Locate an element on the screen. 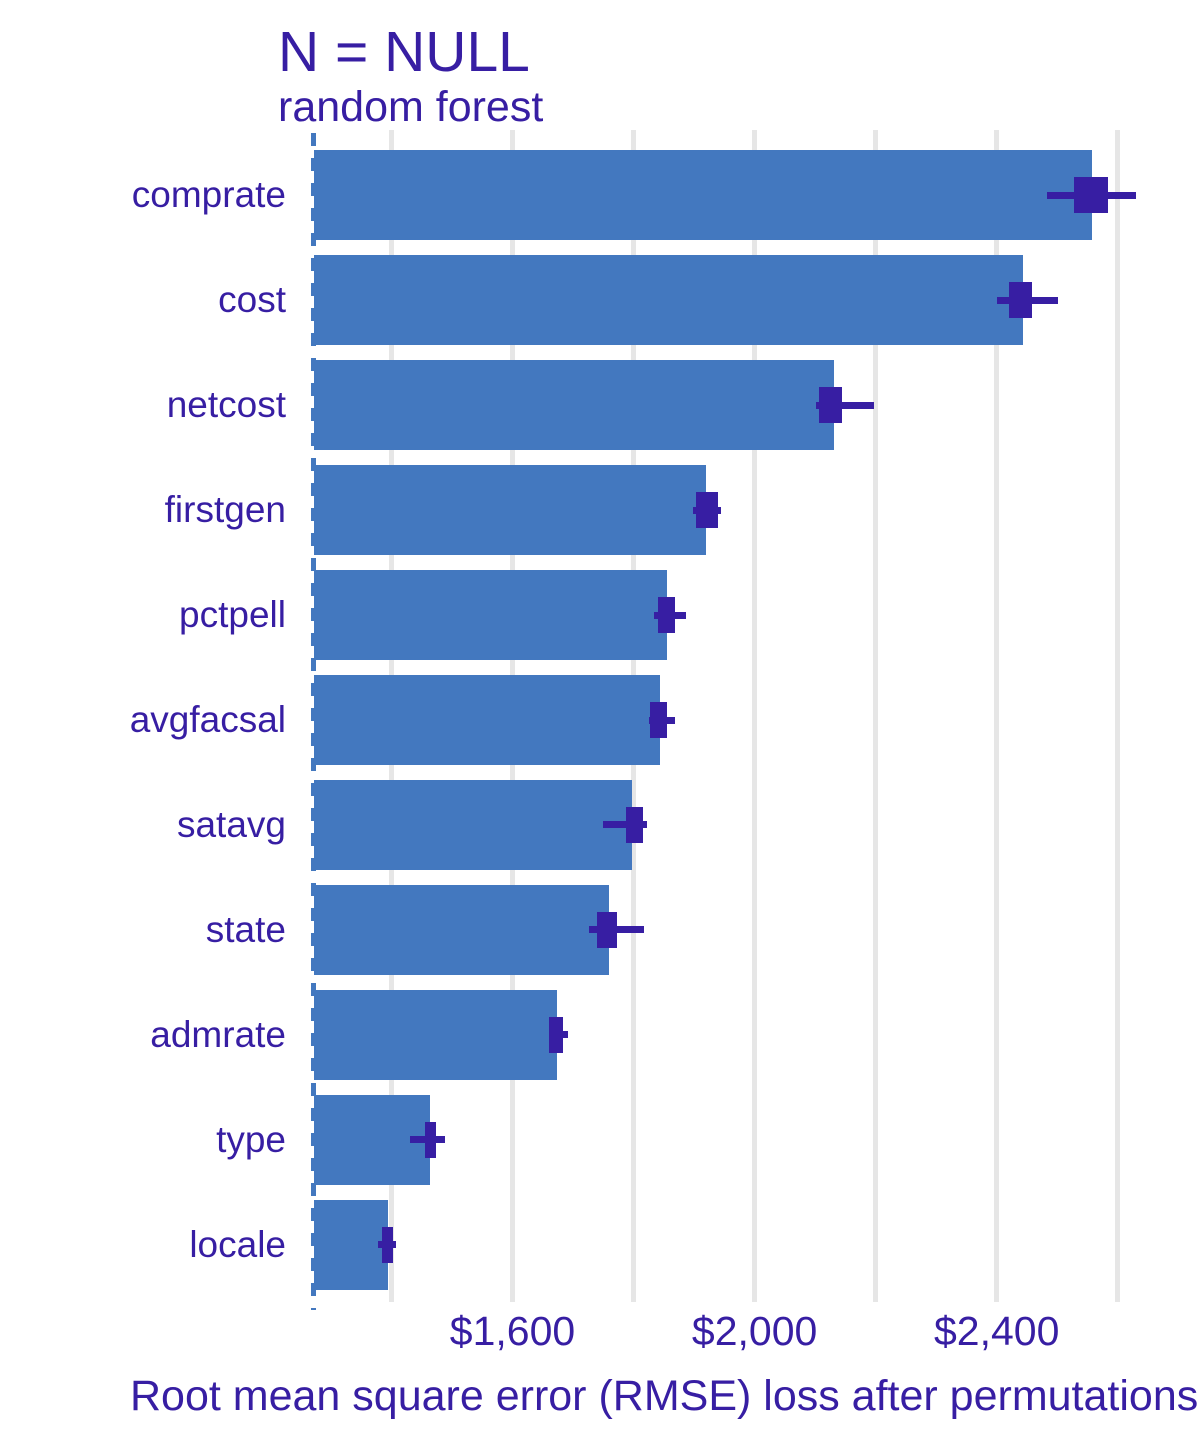 The width and height of the screenshot is (1200, 1440). y-axis-label: firstgen is located at coordinates (225, 510).